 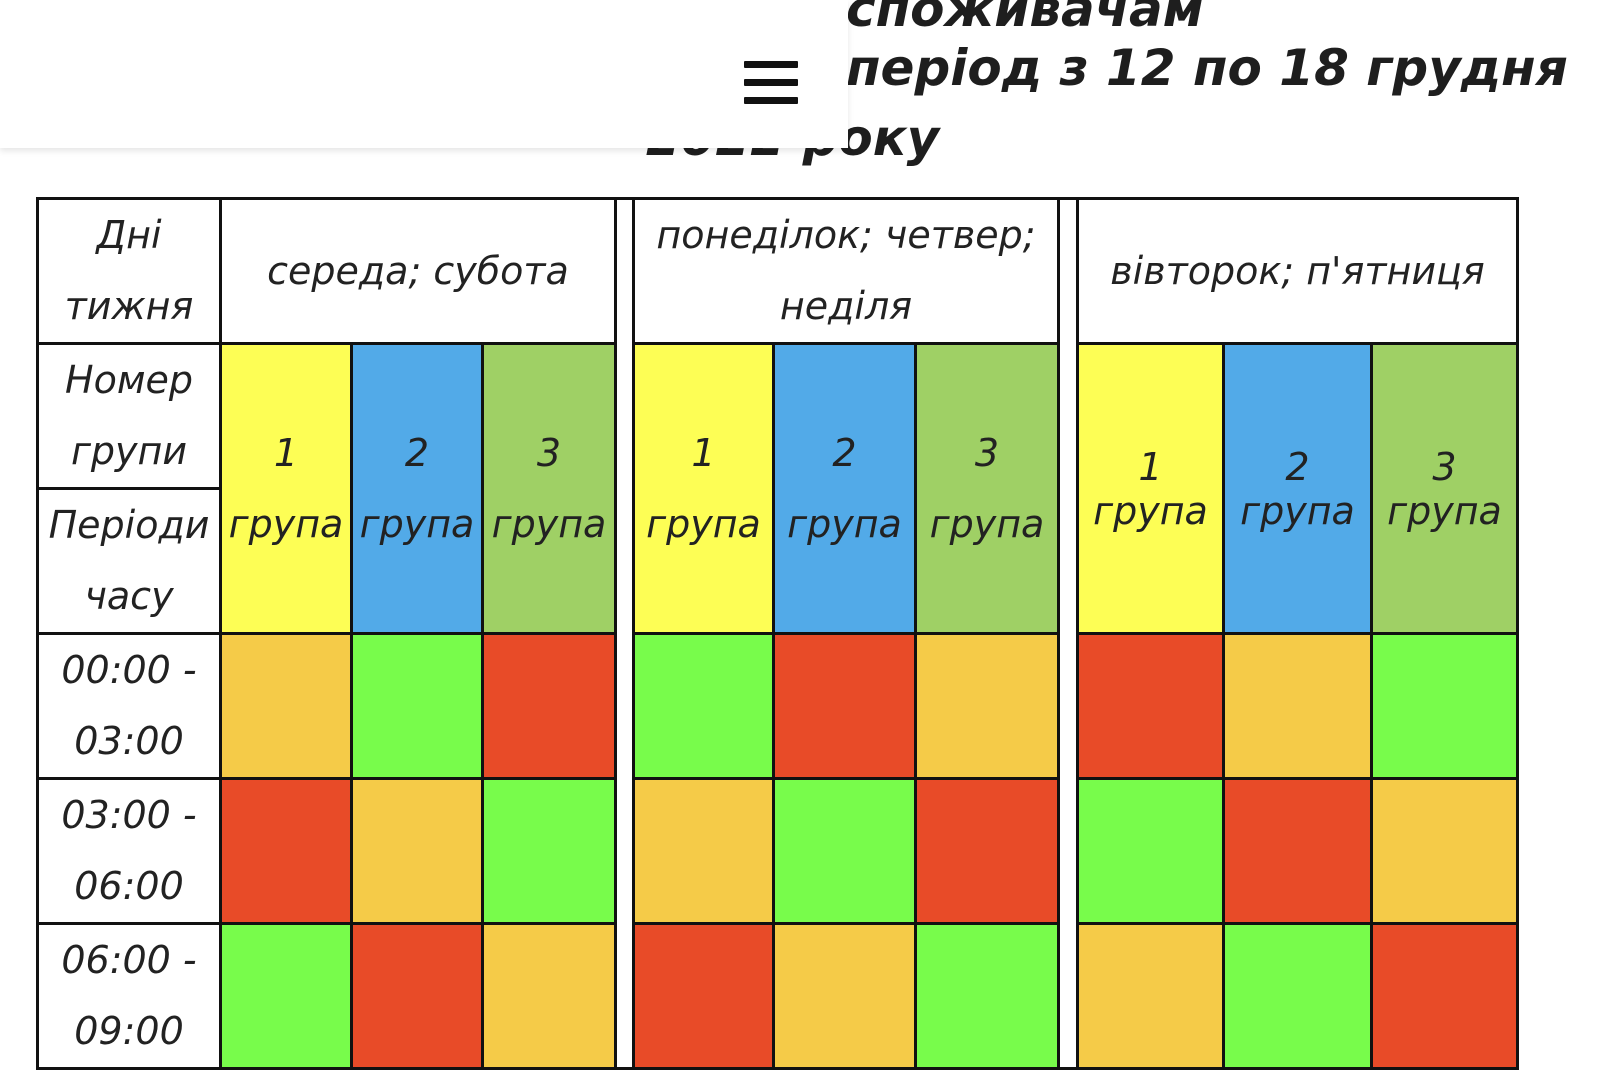 What do you see at coordinates (129, 561) in the screenshot?
I see `time-periods-label: Періоди часу` at bounding box center [129, 561].